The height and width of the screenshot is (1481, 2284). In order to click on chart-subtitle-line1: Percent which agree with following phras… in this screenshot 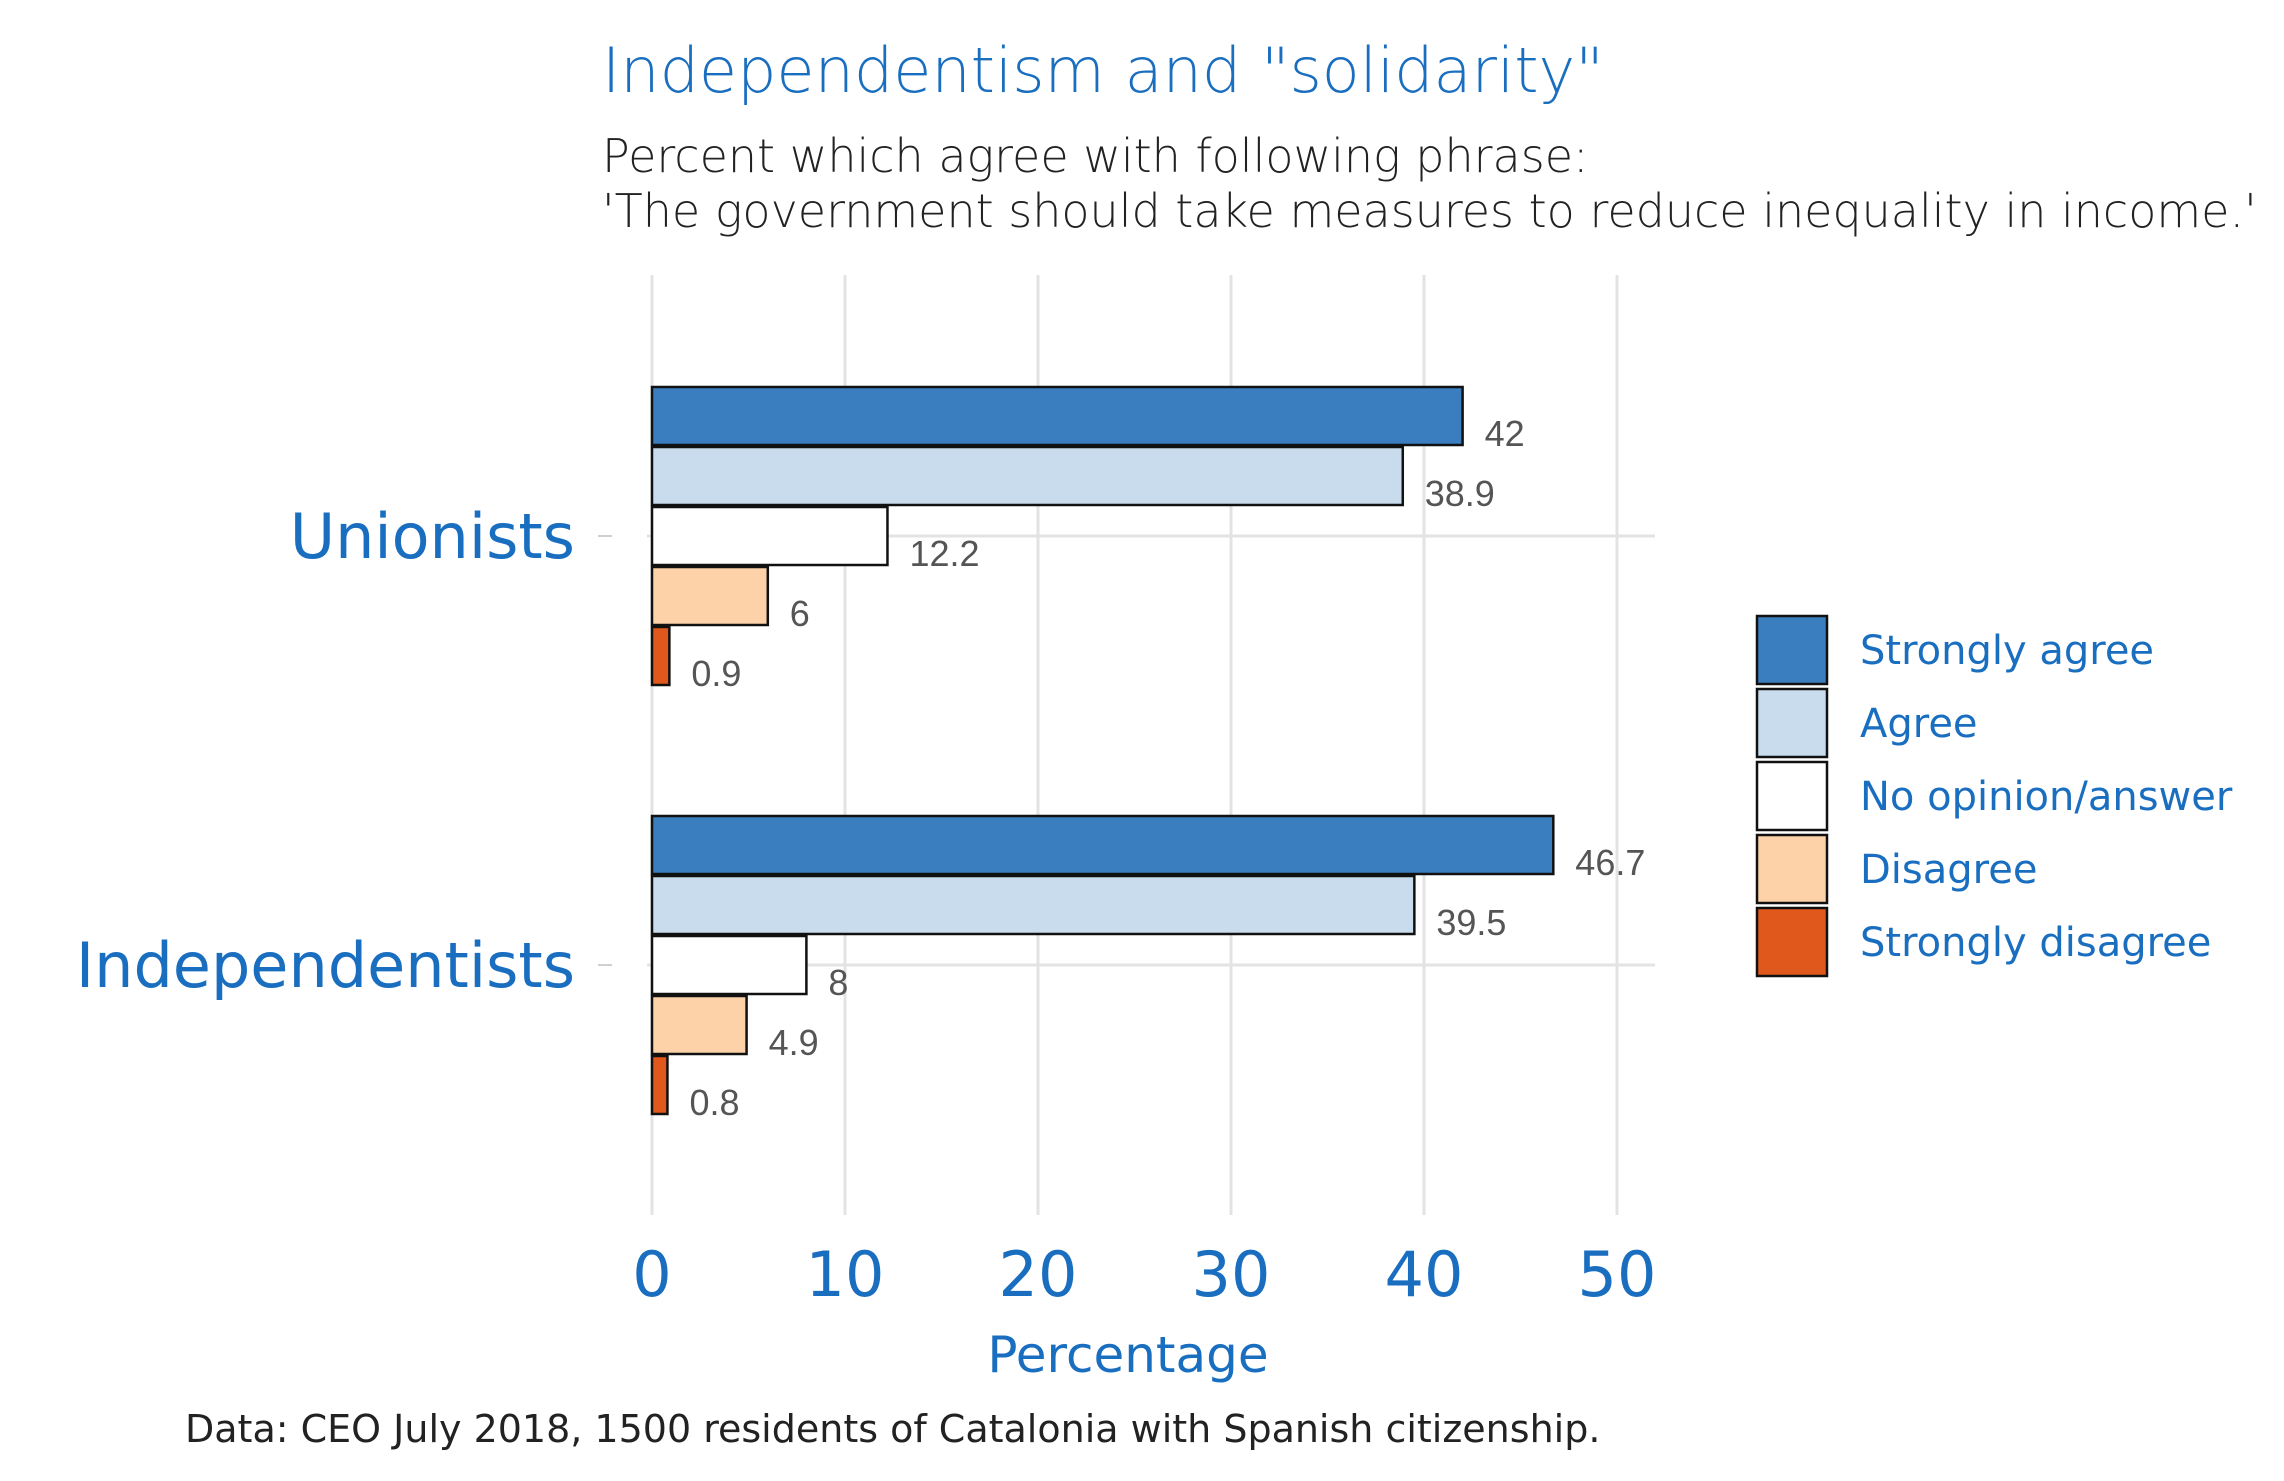, I will do `click(1095, 156)`.